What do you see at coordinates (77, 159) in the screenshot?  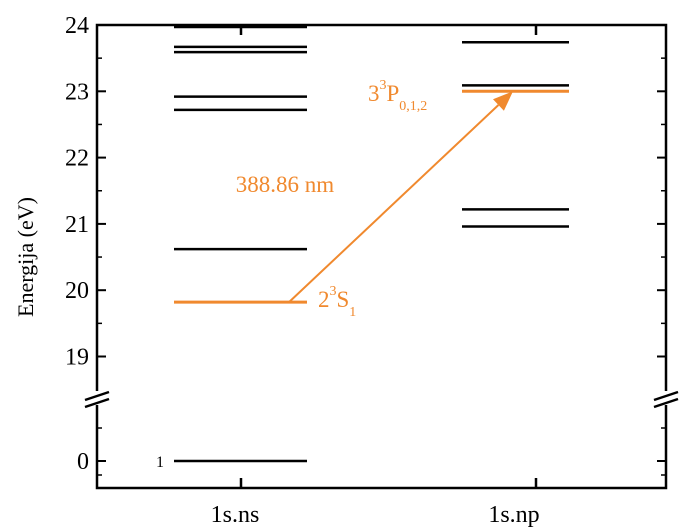 I see `y-tick-label: 22` at bounding box center [77, 159].